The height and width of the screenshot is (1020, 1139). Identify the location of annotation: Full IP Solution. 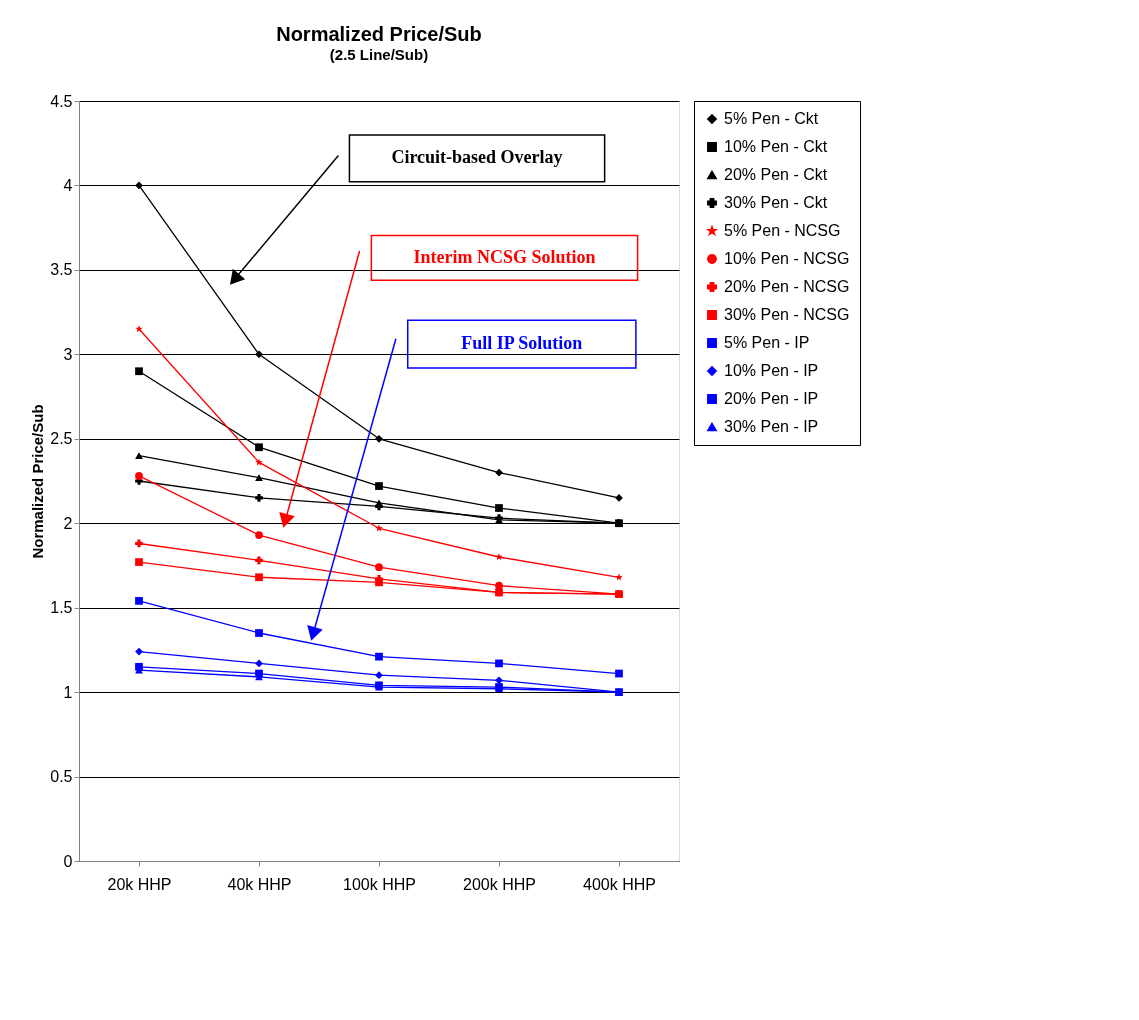
(522, 343).